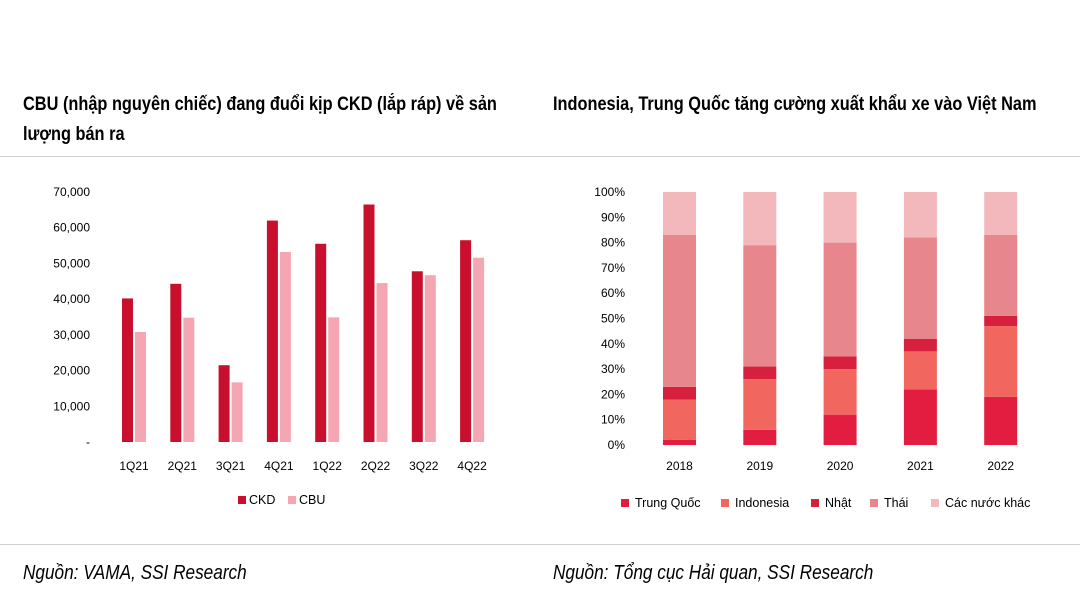 The width and height of the screenshot is (1080, 608). Describe the element at coordinates (334, 379) in the screenshot. I see `bar-cbu-1q22` at that location.